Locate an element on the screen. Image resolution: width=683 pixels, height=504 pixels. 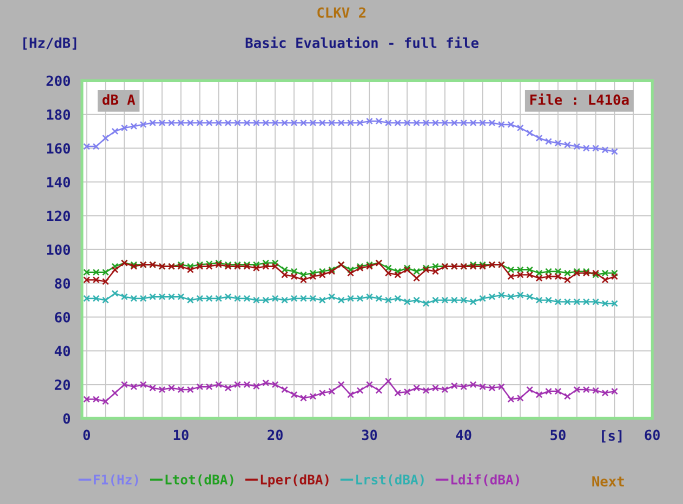
x-tick-label: 10 is located at coordinates (181, 435).